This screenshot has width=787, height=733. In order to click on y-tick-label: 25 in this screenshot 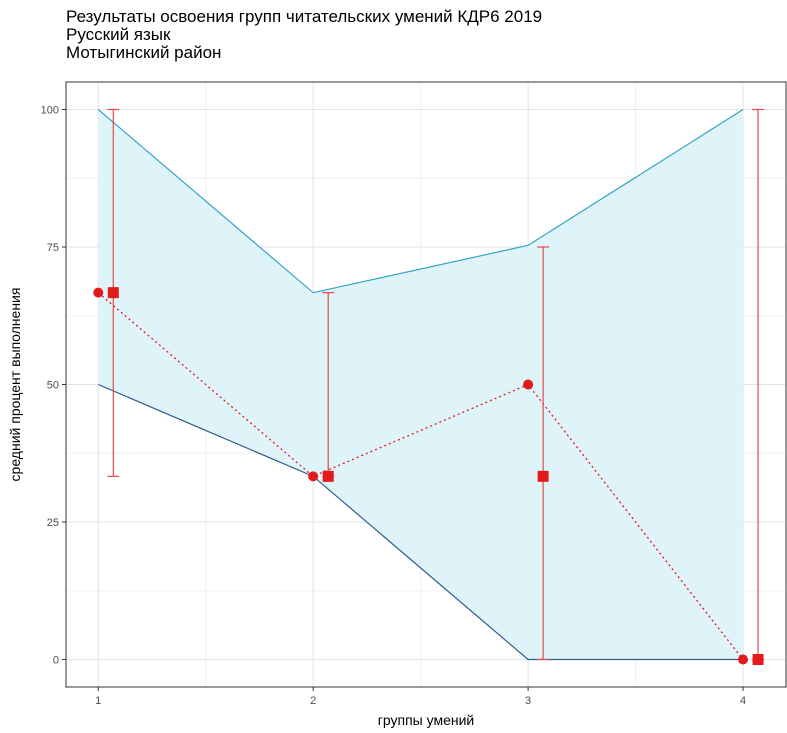, I will do `click(53, 523)`.